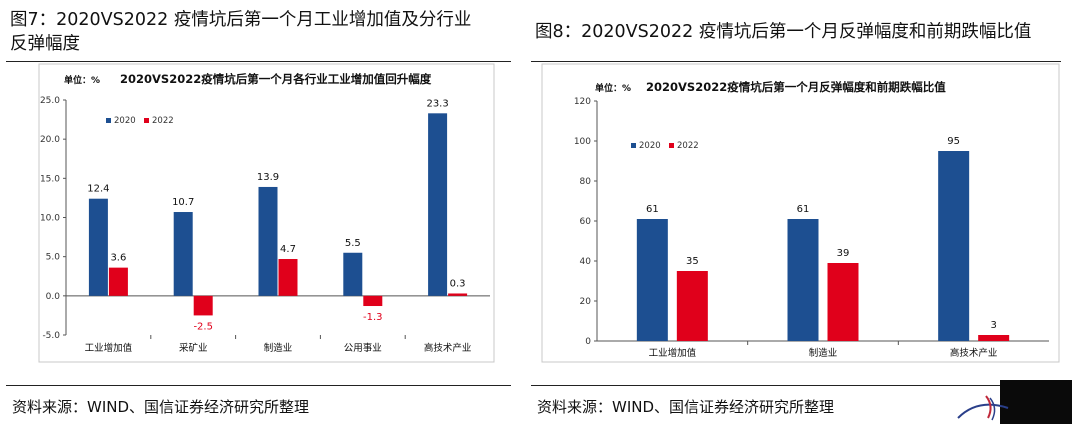 This screenshot has height=428, width=1080. What do you see at coordinates (125, 121) in the screenshot?
I see `chart-1-legend-label-2020: 2020` at bounding box center [125, 121].